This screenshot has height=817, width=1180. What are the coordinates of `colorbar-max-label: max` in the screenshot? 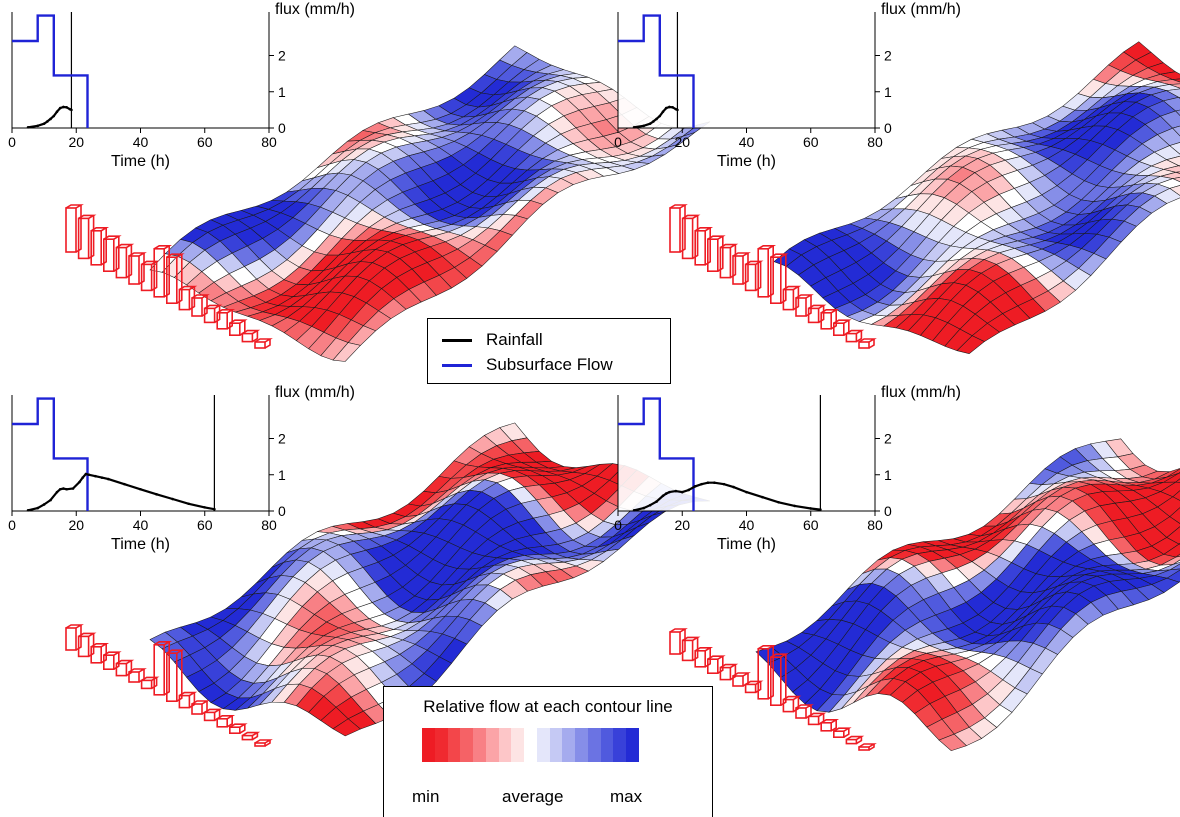 It's located at (626, 796).